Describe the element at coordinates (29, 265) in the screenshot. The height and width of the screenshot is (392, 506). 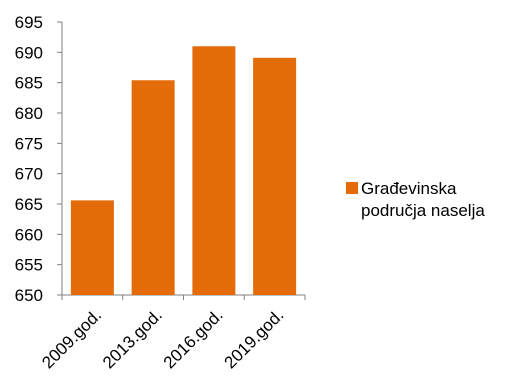
I see `y-tick-label: 655` at that location.